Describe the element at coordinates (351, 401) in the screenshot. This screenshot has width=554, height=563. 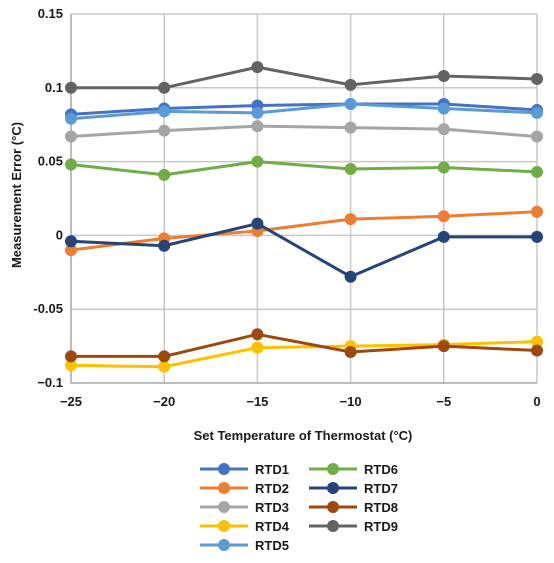
I see `x-tick-label: −10` at that location.